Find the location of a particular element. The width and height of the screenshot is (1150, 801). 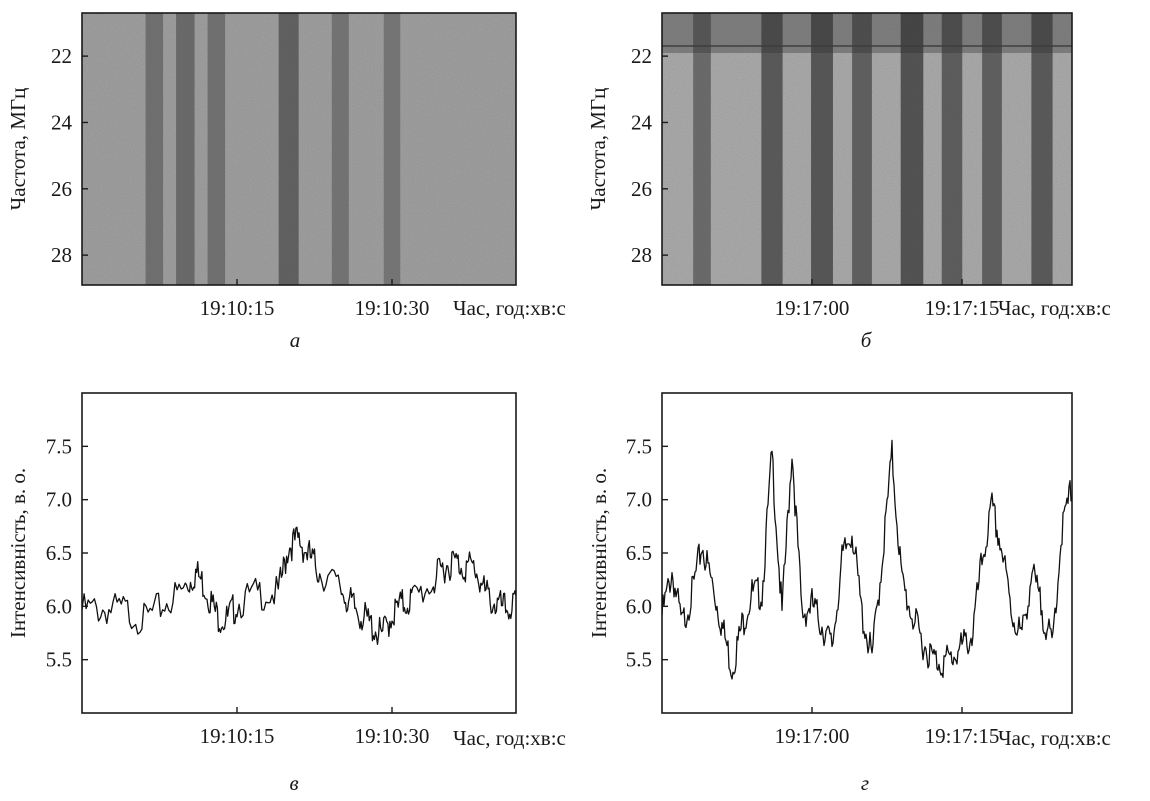

spectrogram-b is located at coordinates (867, 149).